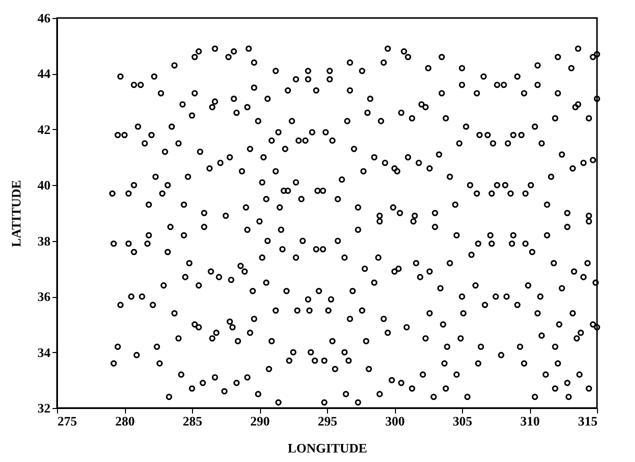  Describe the element at coordinates (588, 421) in the screenshot. I see `x-tick-label: 315` at that location.